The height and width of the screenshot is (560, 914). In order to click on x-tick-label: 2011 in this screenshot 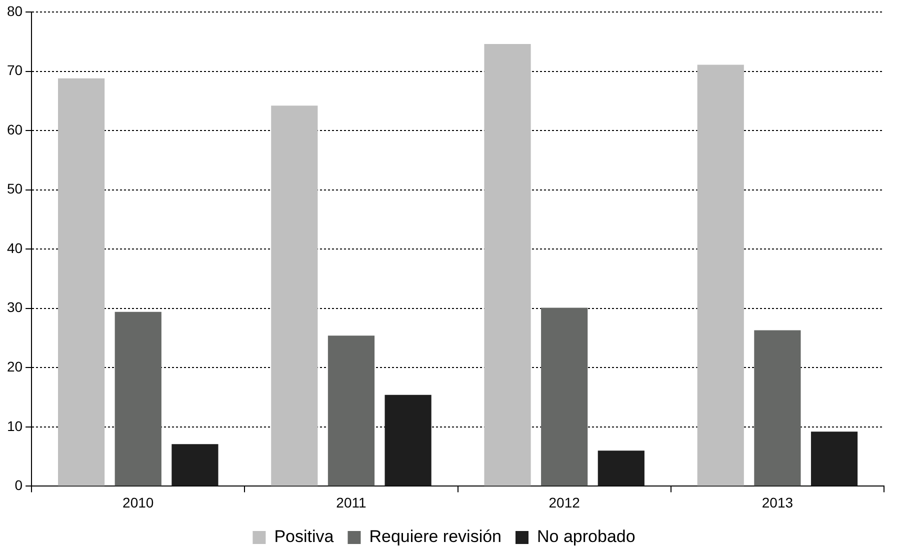, I will do `click(351, 502)`.